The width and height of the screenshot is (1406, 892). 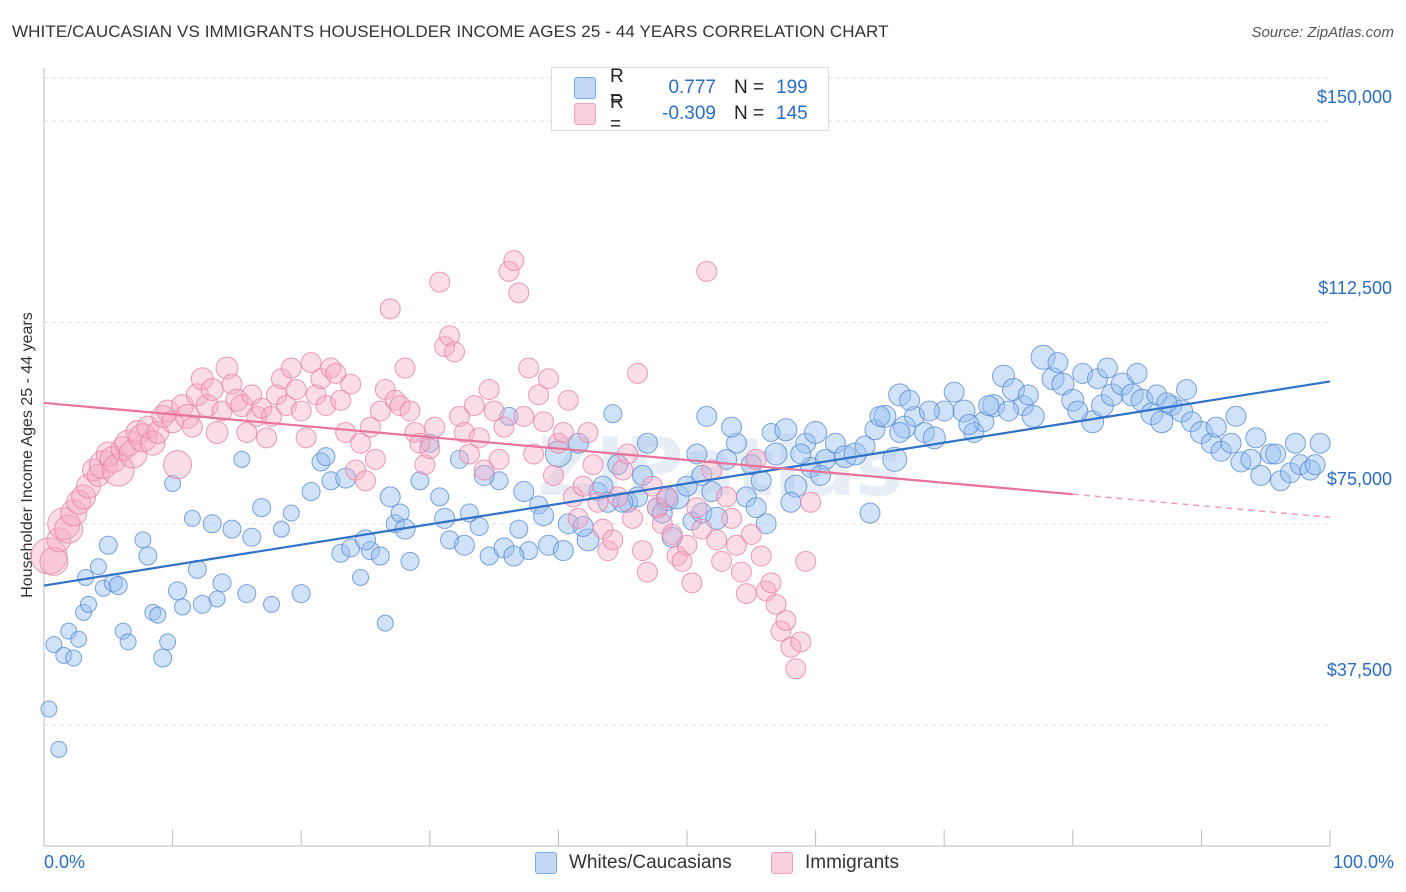 I want to click on whites-swatch, so click(x=585, y=88).